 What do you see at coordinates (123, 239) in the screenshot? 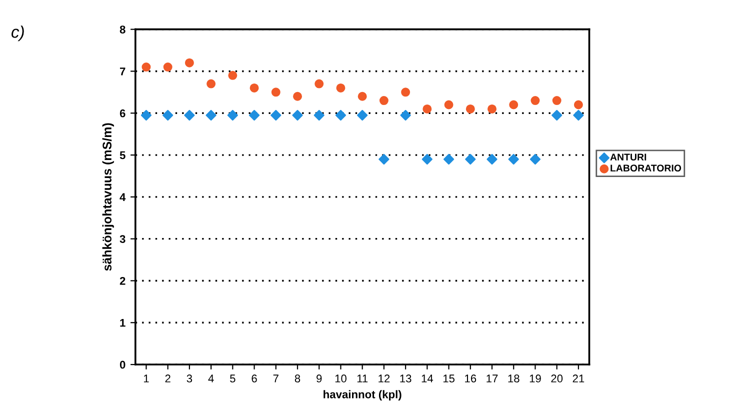
I see `y-tick-label: 3` at bounding box center [123, 239].